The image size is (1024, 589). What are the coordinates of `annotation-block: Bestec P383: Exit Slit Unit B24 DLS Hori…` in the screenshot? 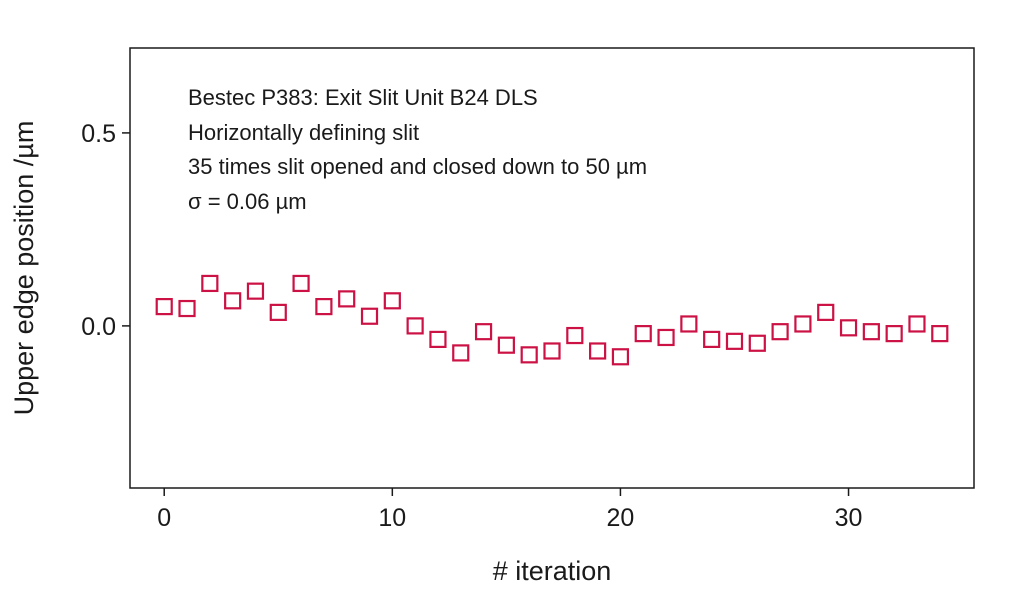 It's located at (417, 149).